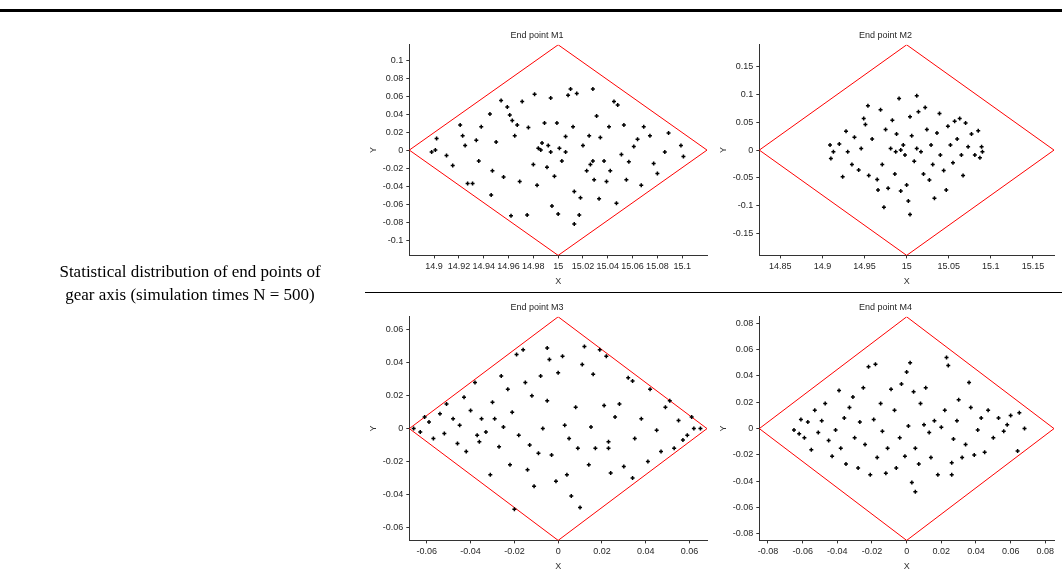 The height and width of the screenshot is (577, 1062). I want to click on x-tick-label: 14.94, so click(483, 266).